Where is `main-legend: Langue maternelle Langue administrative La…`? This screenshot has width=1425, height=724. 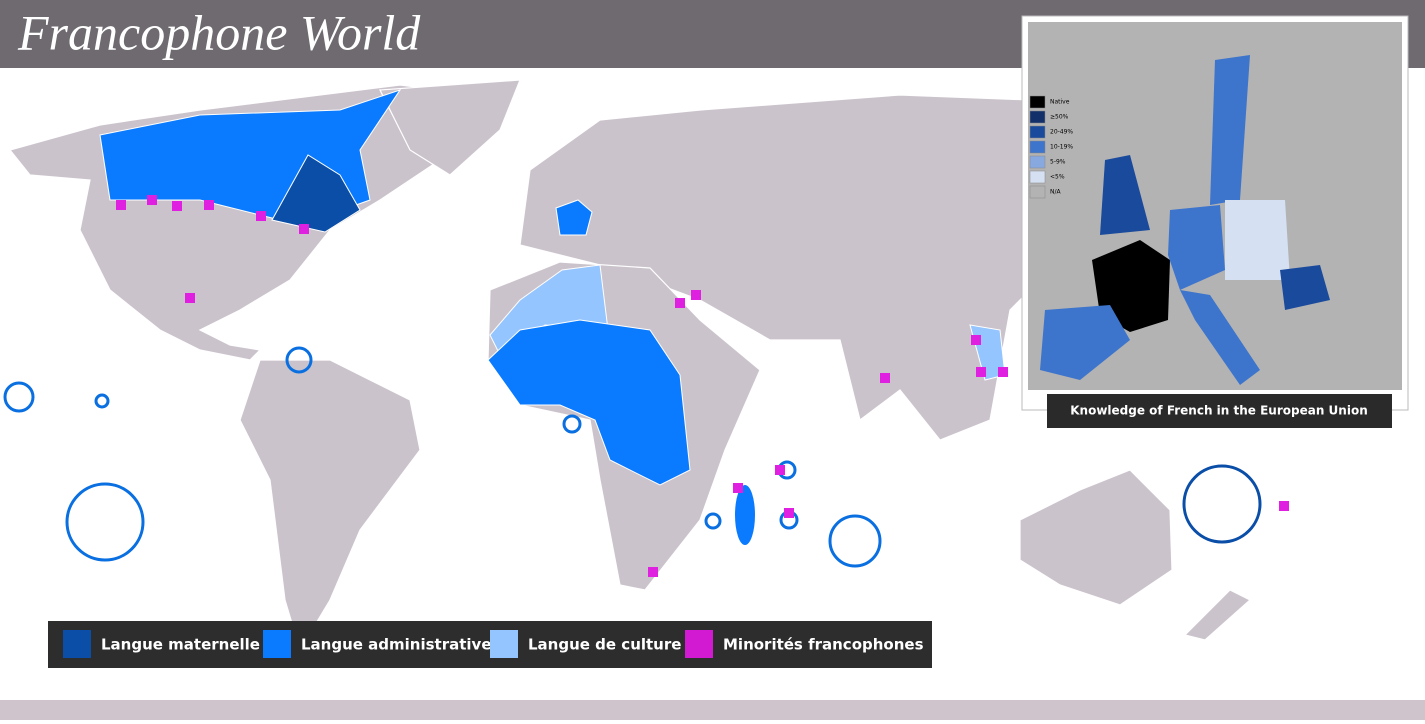
main-legend: Langue maternelle Langue administrative La… is located at coordinates (490, 644).